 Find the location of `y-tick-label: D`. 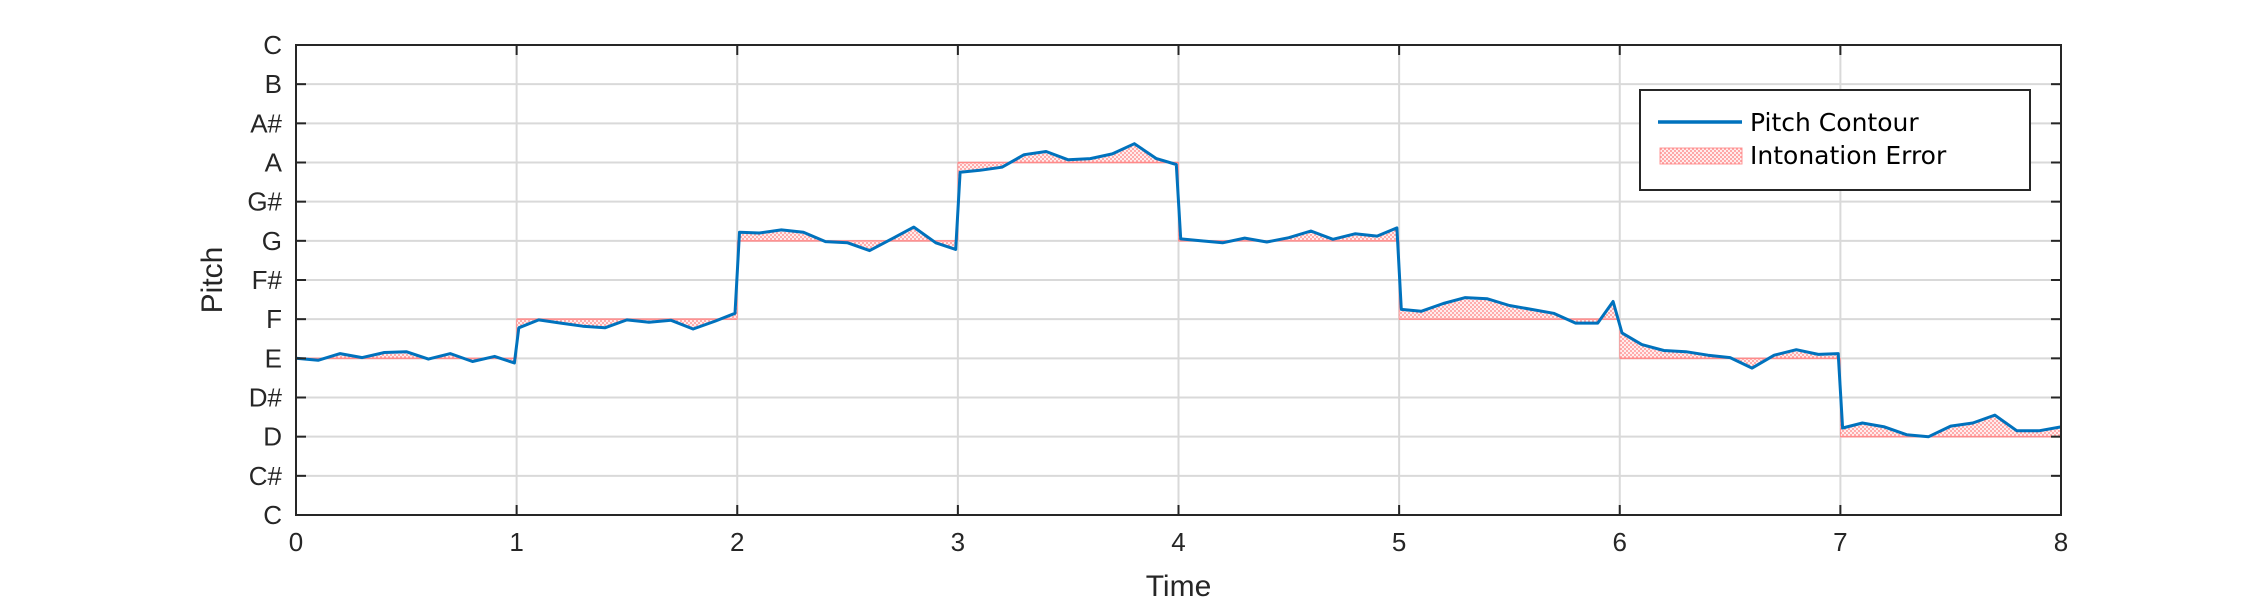

y-tick-label: D is located at coordinates (272, 437).